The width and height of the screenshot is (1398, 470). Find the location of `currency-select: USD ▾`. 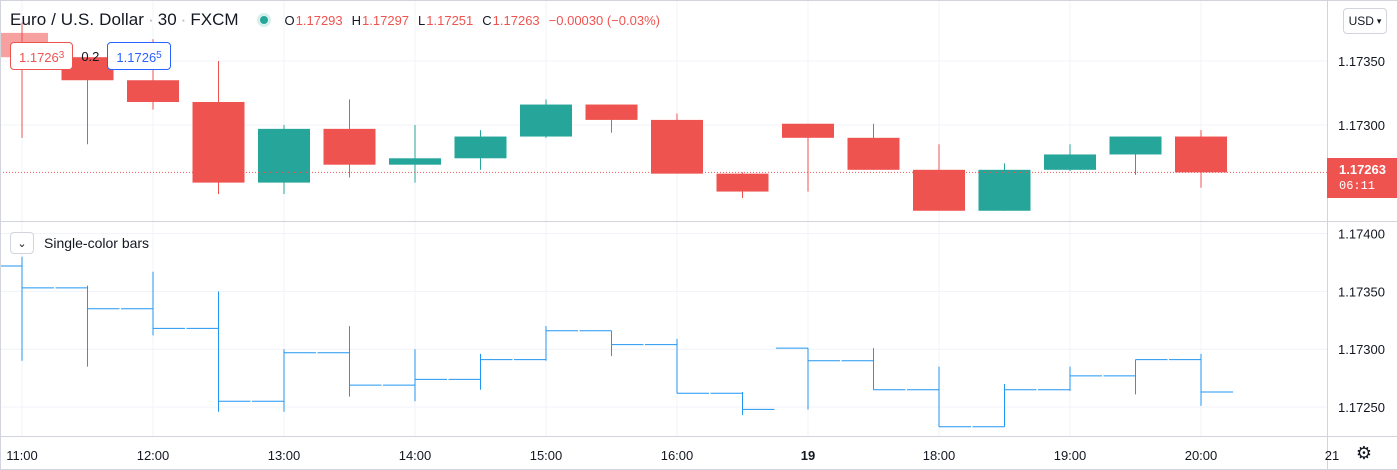

currency-select: USD ▾ is located at coordinates (1365, 21).